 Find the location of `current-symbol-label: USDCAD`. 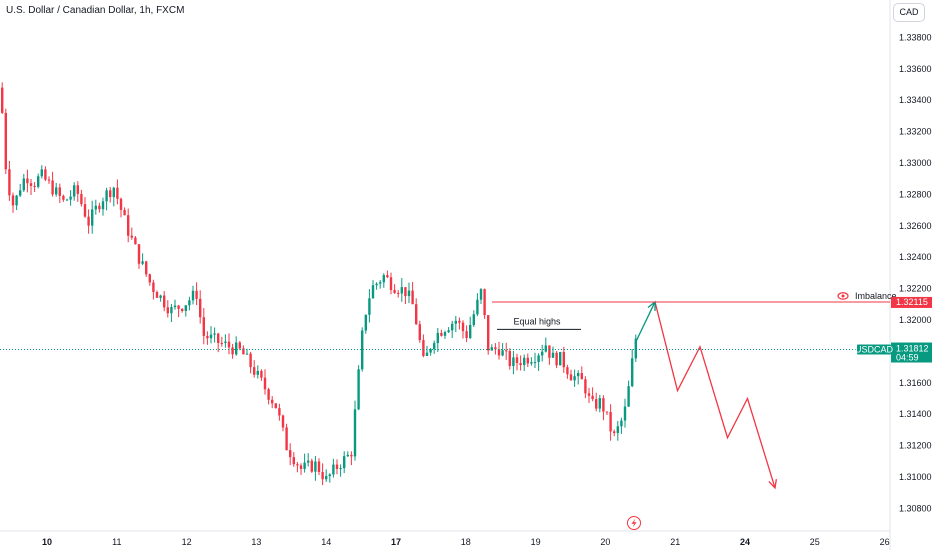

current-symbol-label: USDCAD is located at coordinates (874, 350).